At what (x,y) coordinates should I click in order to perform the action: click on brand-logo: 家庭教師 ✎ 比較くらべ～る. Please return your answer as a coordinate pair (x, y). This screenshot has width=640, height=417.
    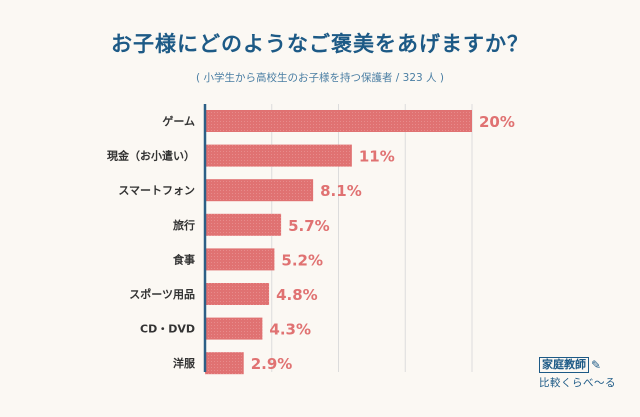
    Looking at the image, I should click on (582, 373).